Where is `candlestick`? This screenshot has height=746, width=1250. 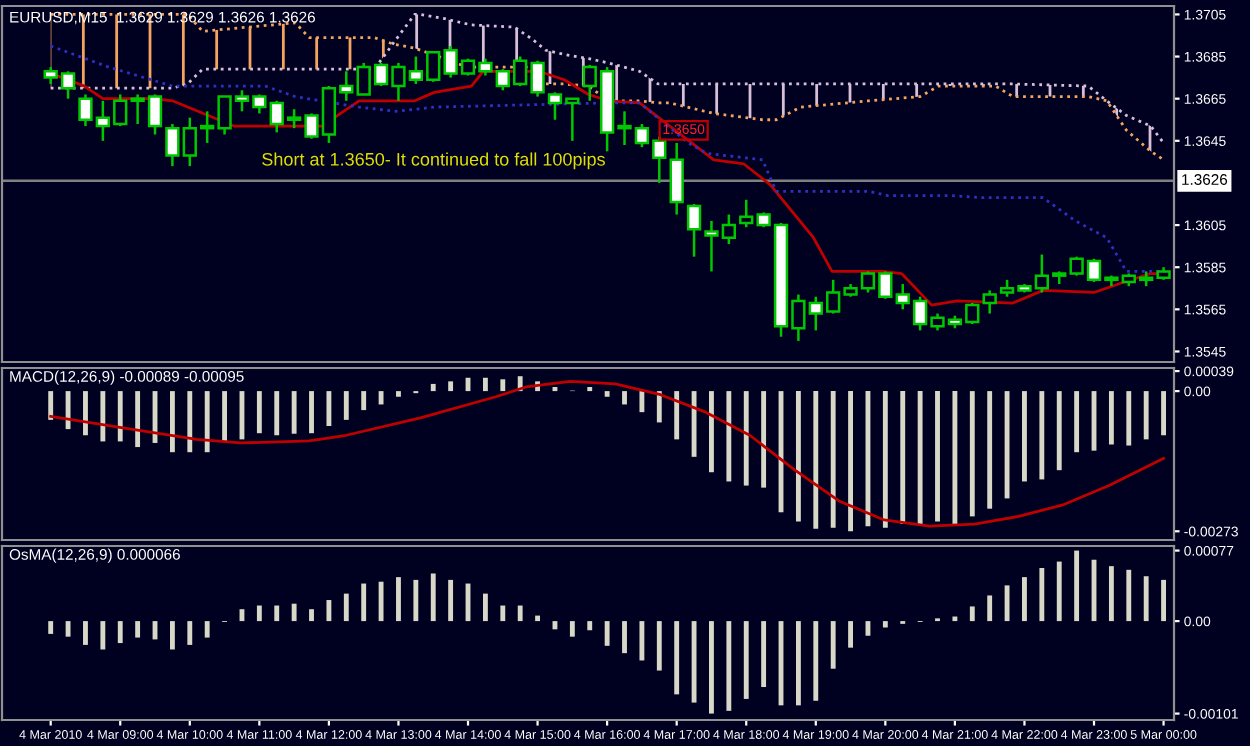
candlestick is located at coordinates (676, 178).